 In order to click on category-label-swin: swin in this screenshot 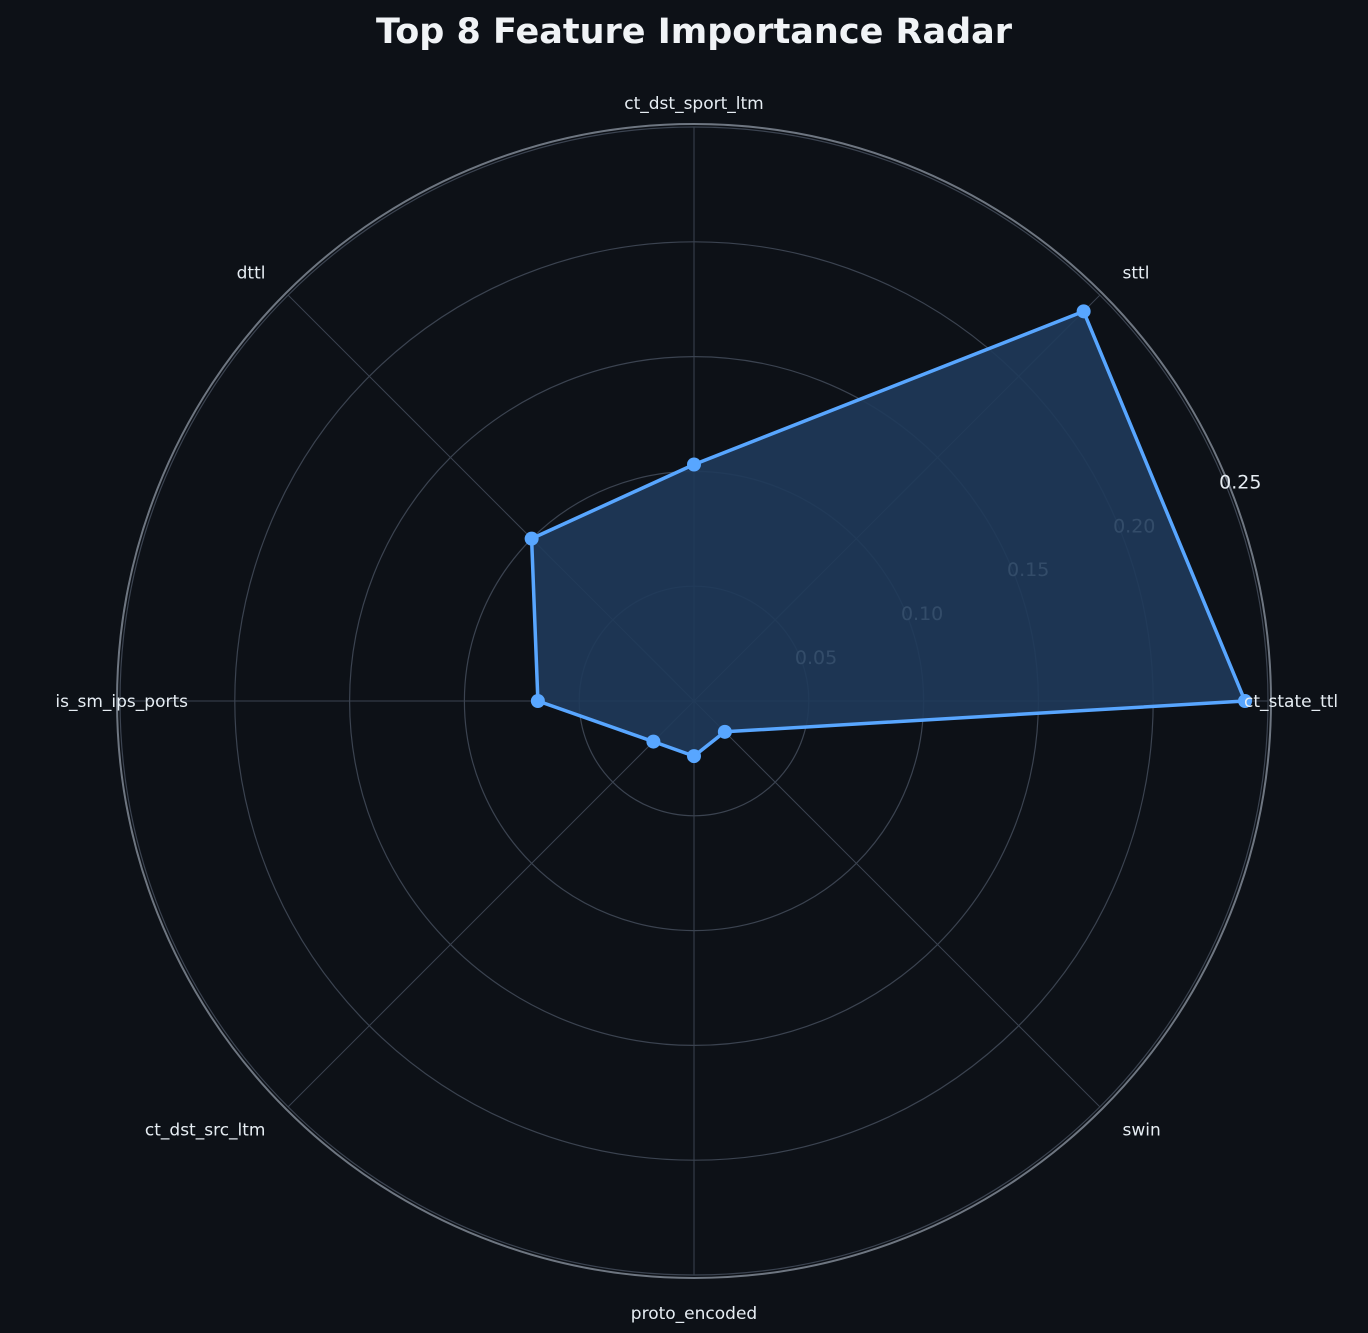, I will do `click(1142, 1131)`.